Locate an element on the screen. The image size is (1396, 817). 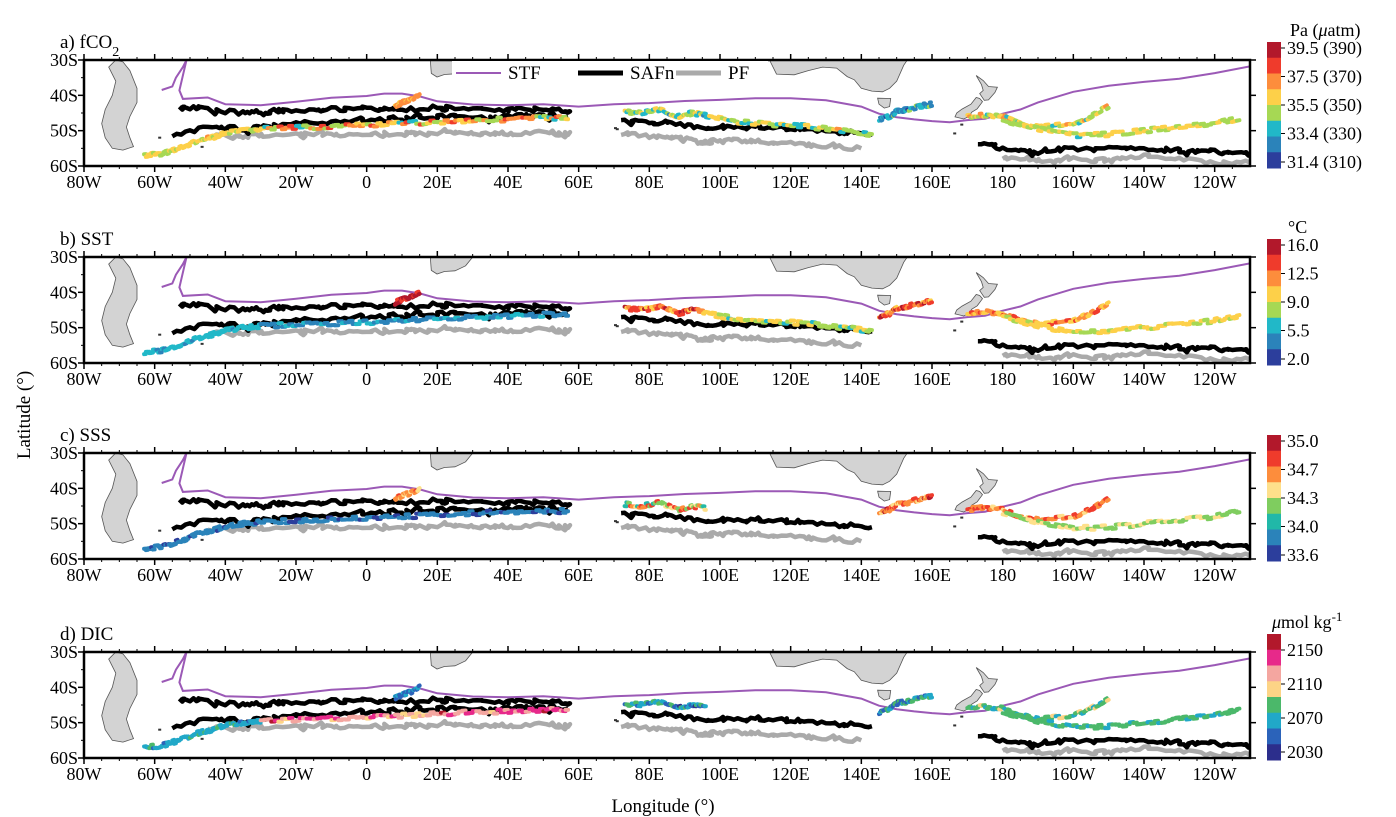
lon-tick-label: 80E is located at coordinates (649, 774).